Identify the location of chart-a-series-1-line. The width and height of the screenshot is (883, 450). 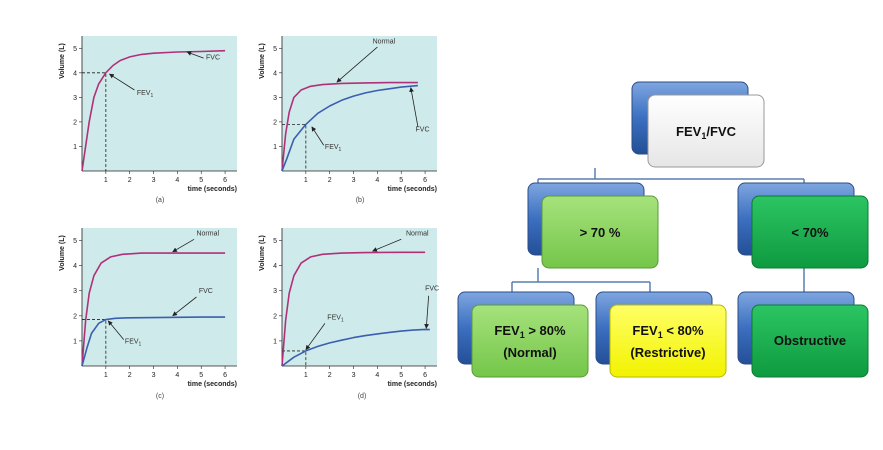
(153, 110).